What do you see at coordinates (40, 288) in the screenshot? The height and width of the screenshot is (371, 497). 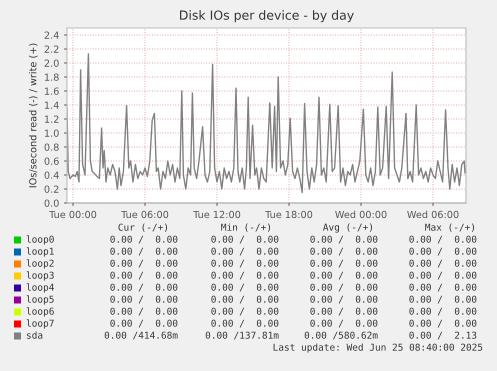 I see `legend-label: loop4` at bounding box center [40, 288].